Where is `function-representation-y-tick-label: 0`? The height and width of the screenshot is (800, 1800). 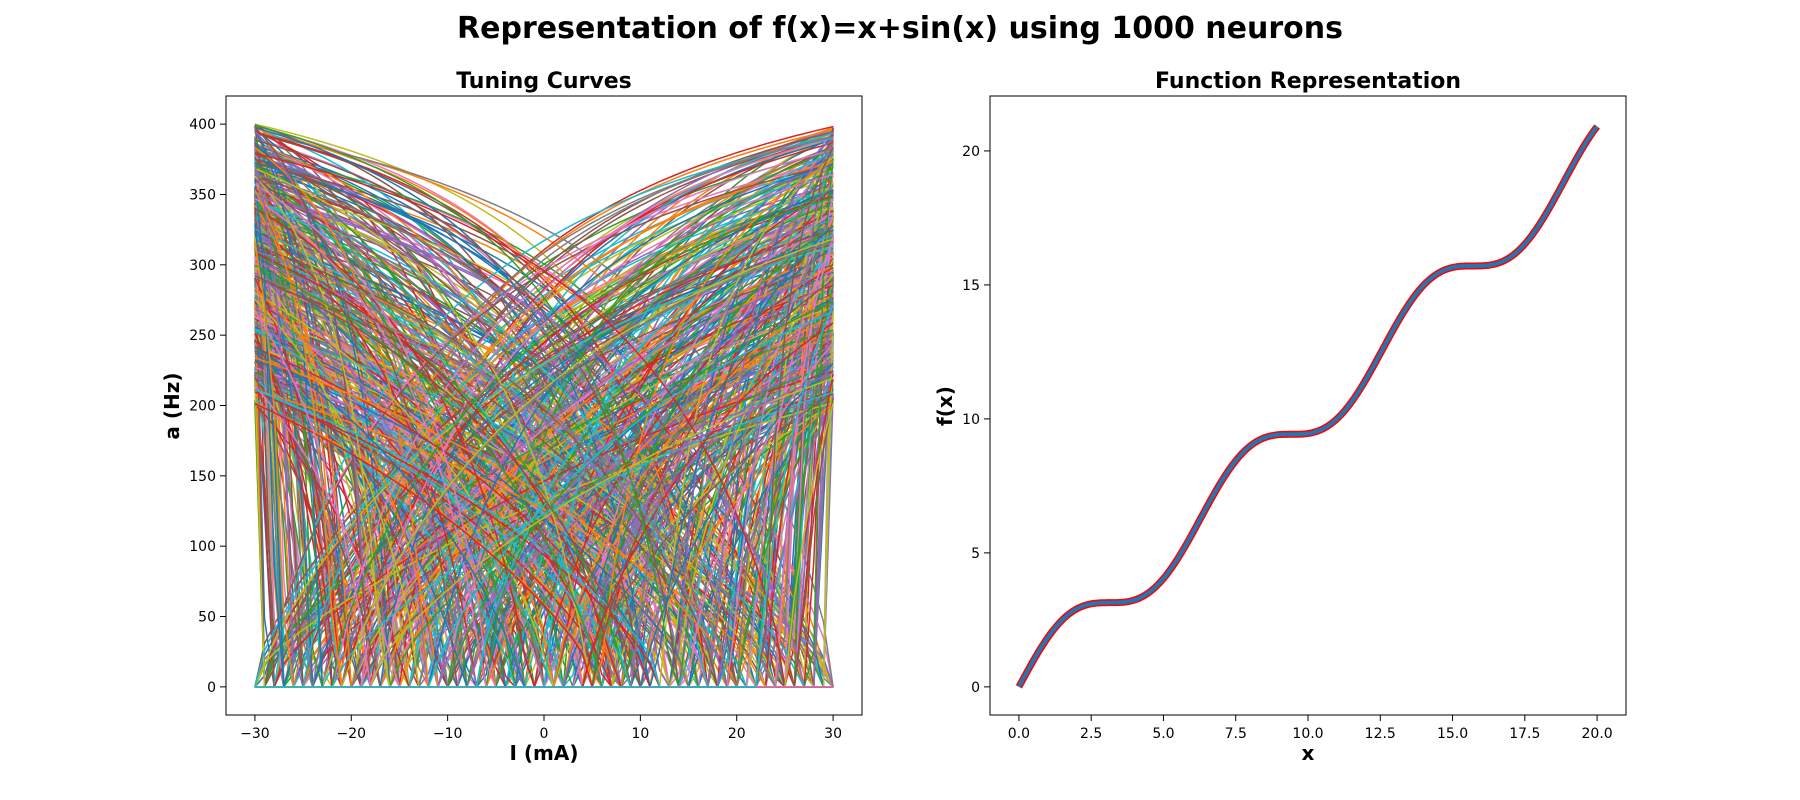 function-representation-y-tick-label: 0 is located at coordinates (975, 688).